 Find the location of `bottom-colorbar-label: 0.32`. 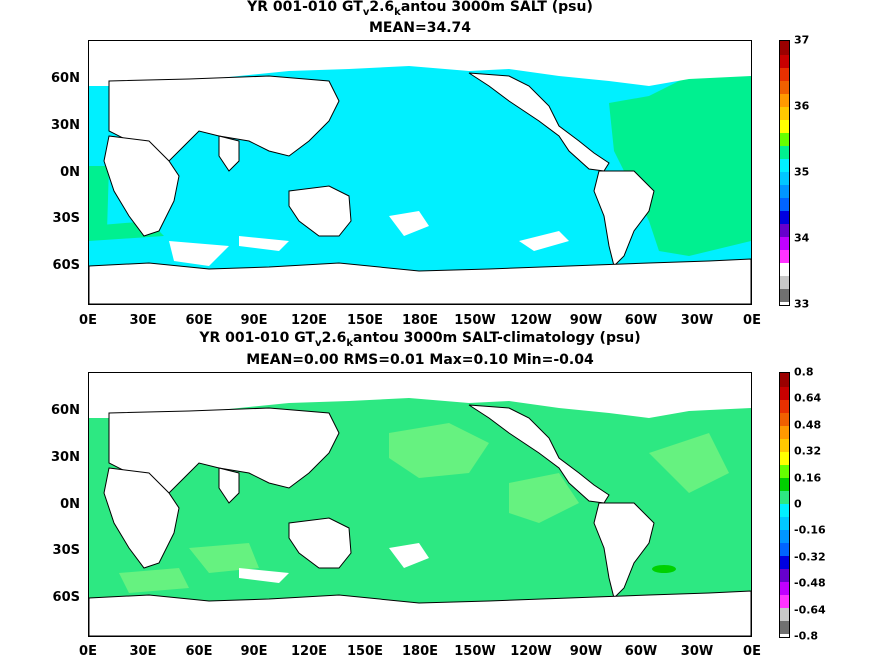

bottom-colorbar-label: 0.32 is located at coordinates (808, 451).